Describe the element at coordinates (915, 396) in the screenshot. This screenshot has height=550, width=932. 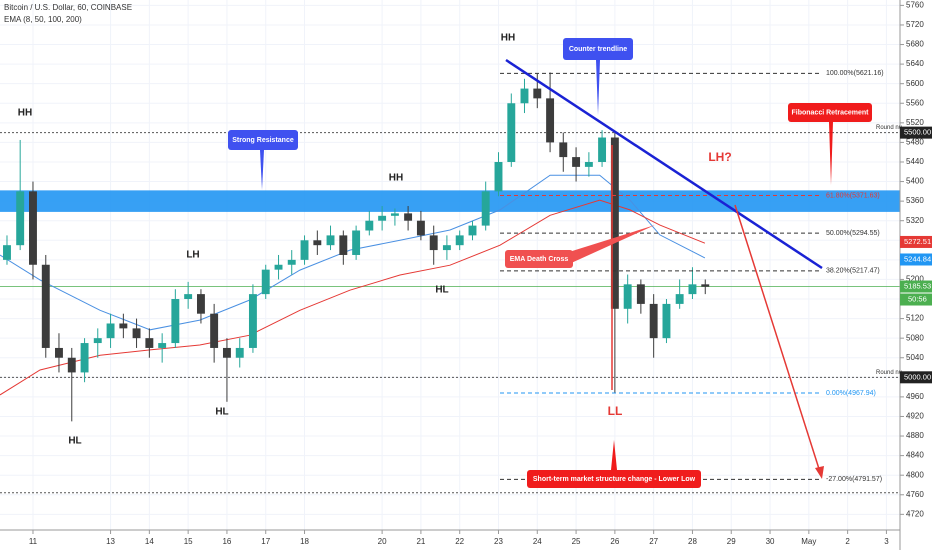
I see `y-tick-label: 4960` at that location.